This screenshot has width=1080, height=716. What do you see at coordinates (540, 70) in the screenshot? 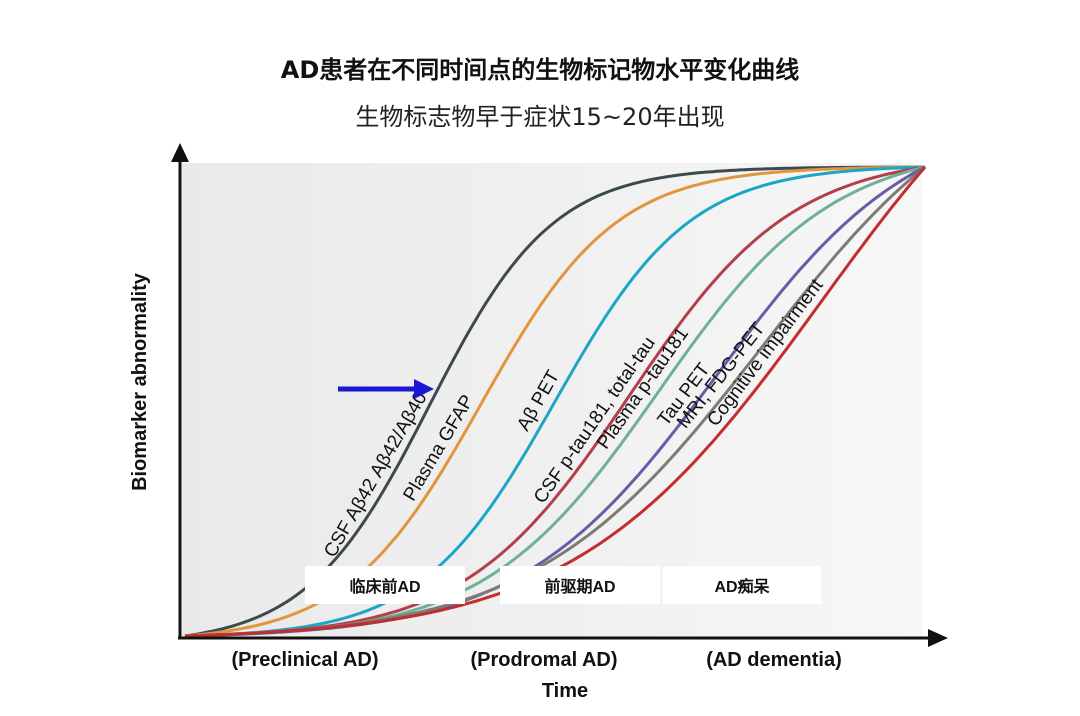
I see `chart-title: AD患者在不同时间点的生物标记物水平变化曲线` at bounding box center [540, 70].